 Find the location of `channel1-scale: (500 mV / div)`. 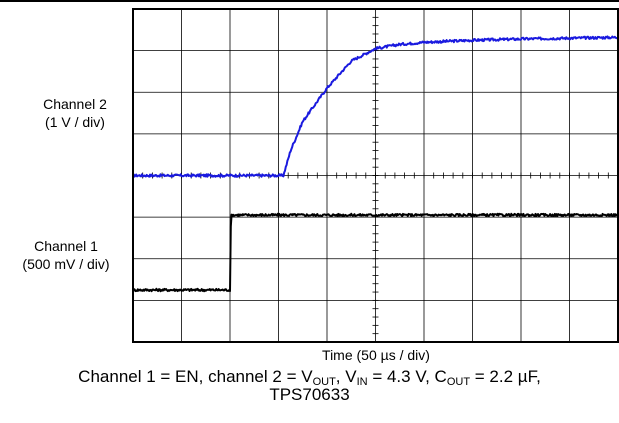

channel1-scale: (500 mV / div) is located at coordinates (66, 264).